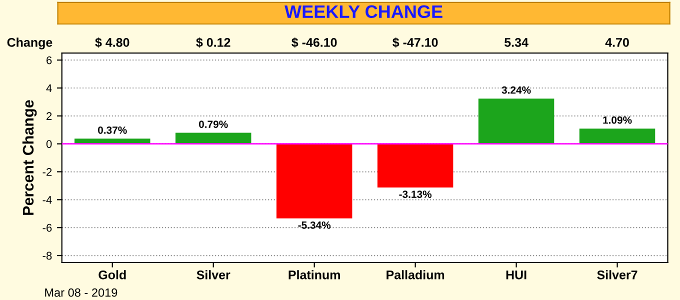 This screenshot has width=680, height=300. Describe the element at coordinates (213, 124) in the screenshot. I see `data-label: 0.79%` at that location.